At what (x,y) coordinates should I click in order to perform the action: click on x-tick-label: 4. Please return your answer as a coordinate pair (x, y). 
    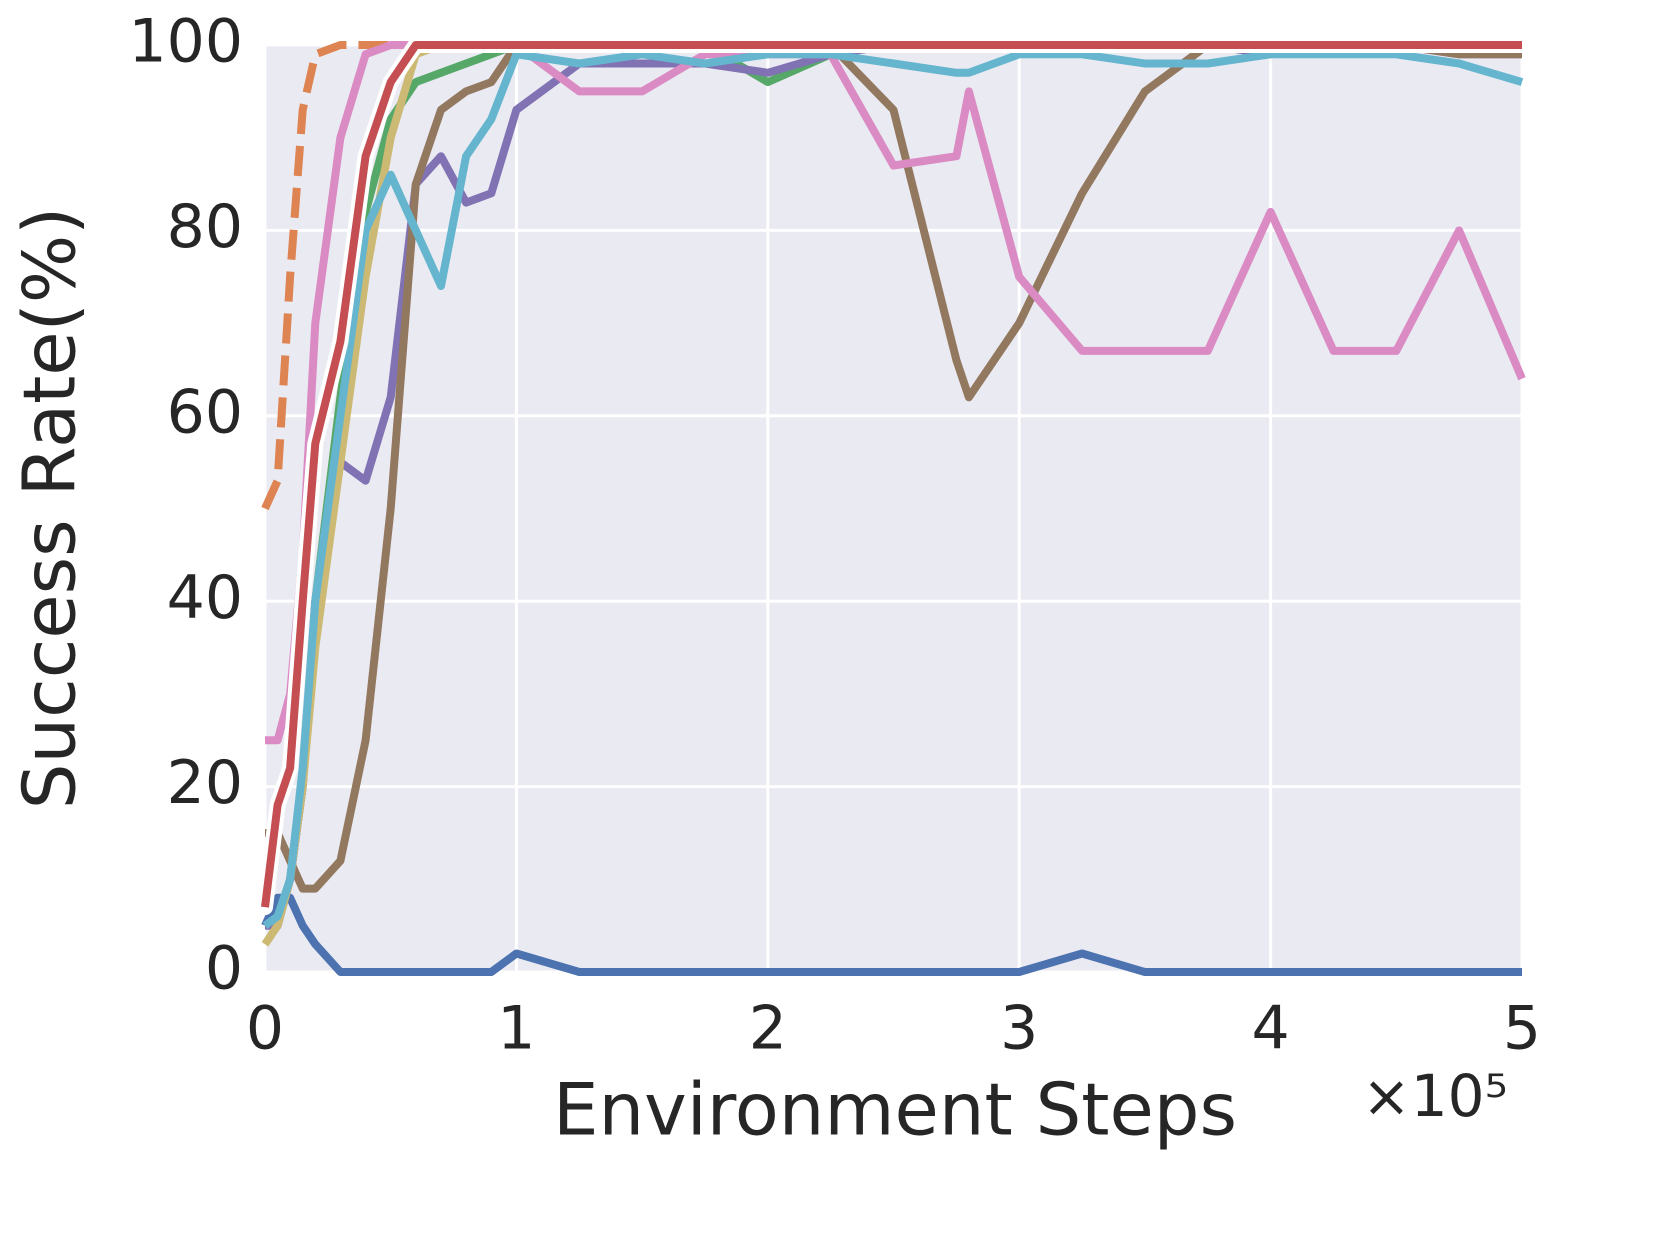
    Looking at the image, I should click on (1271, 1029).